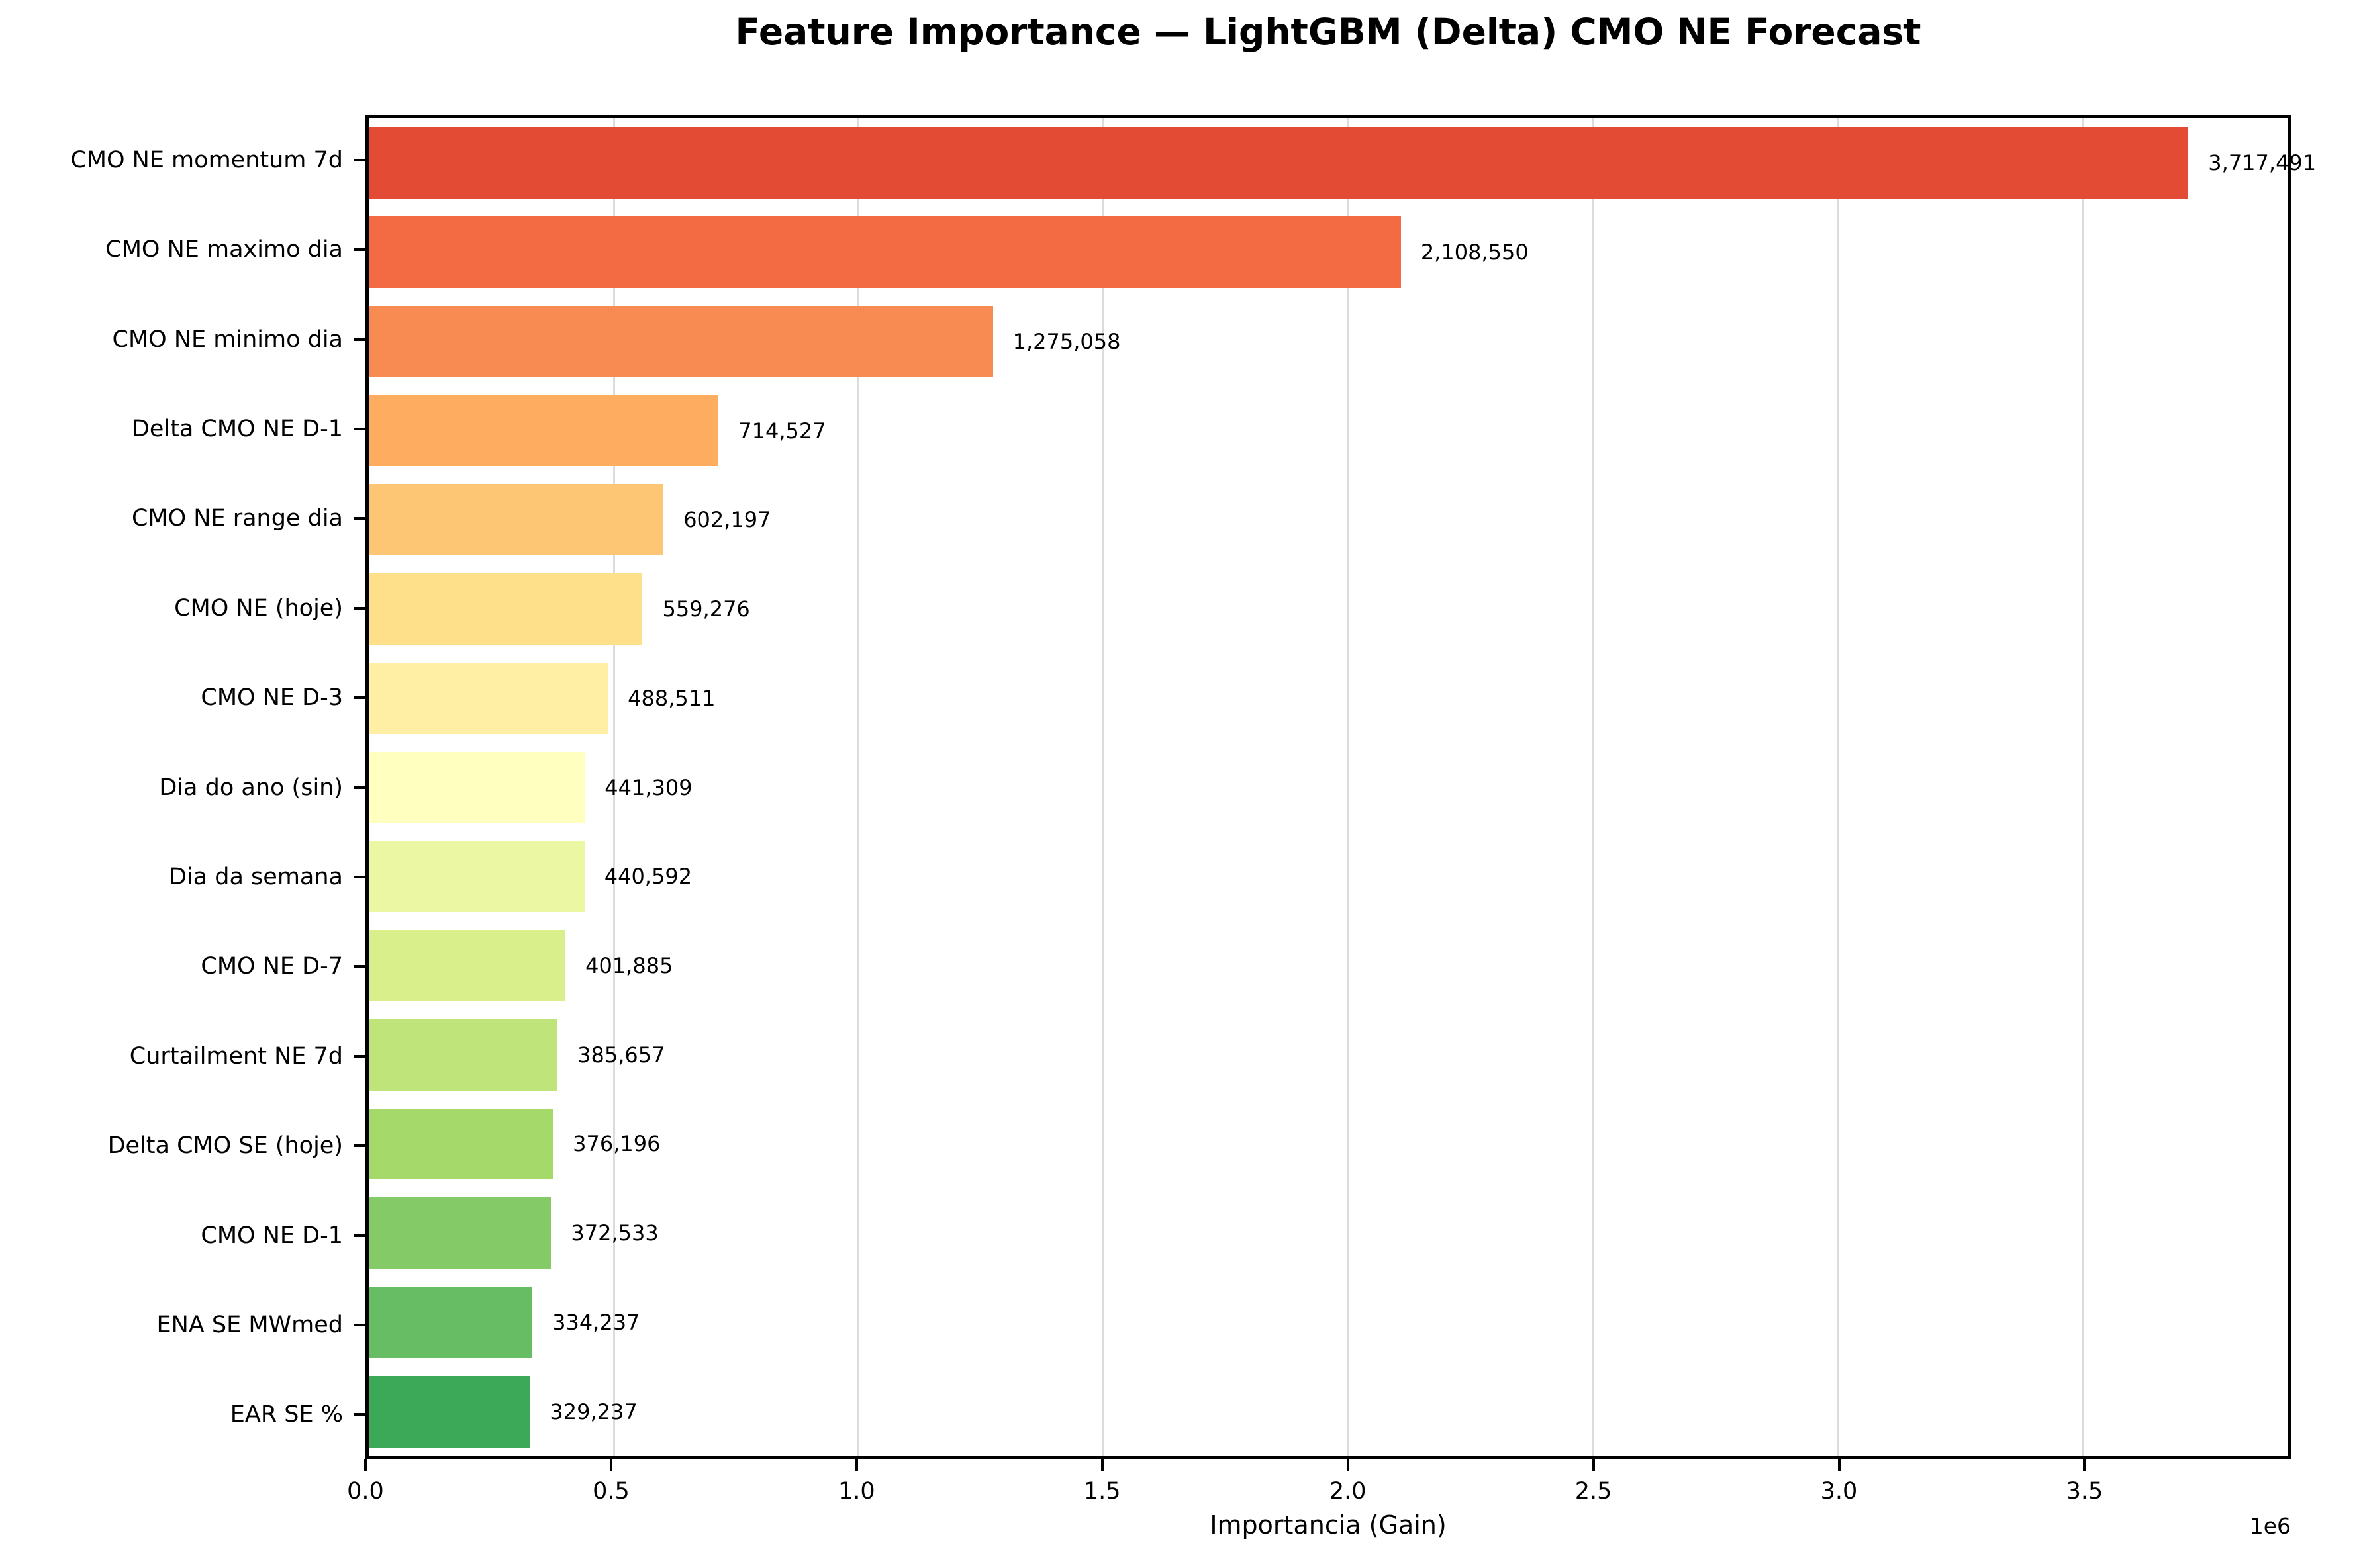 This screenshot has height=1568, width=2361. I want to click on y-axis-category-label: CMO NE momentum 7d, so click(206, 159).